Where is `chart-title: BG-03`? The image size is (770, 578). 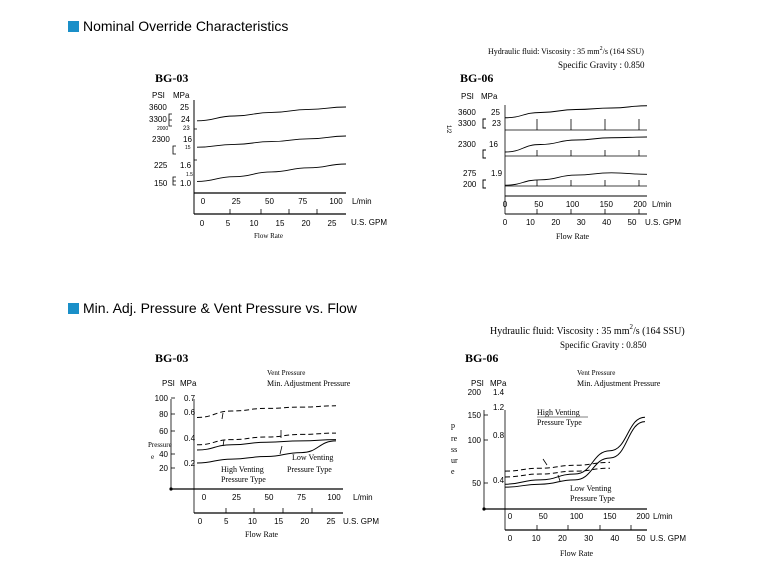 chart-title: BG-03 is located at coordinates (171, 358).